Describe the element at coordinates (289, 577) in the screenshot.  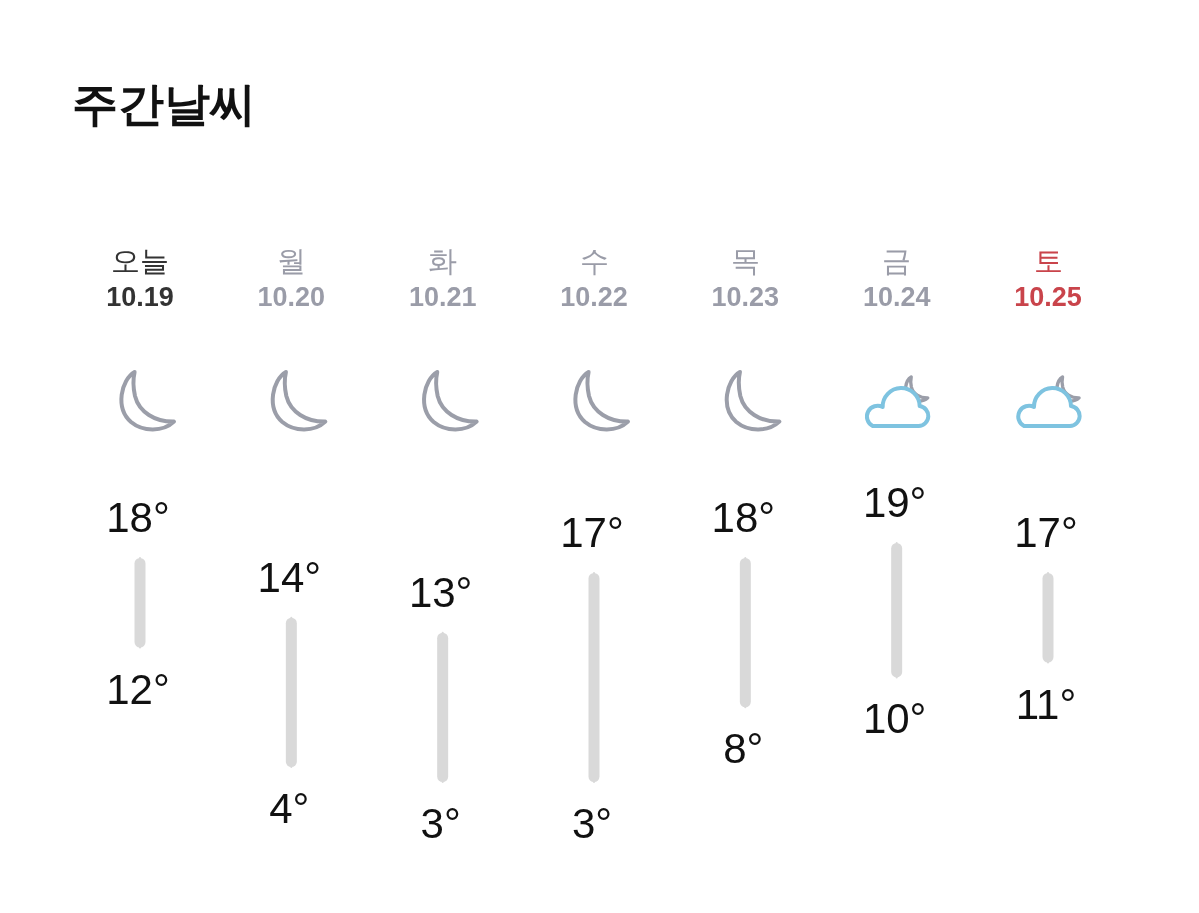
I see `annotation: 14°` at that location.